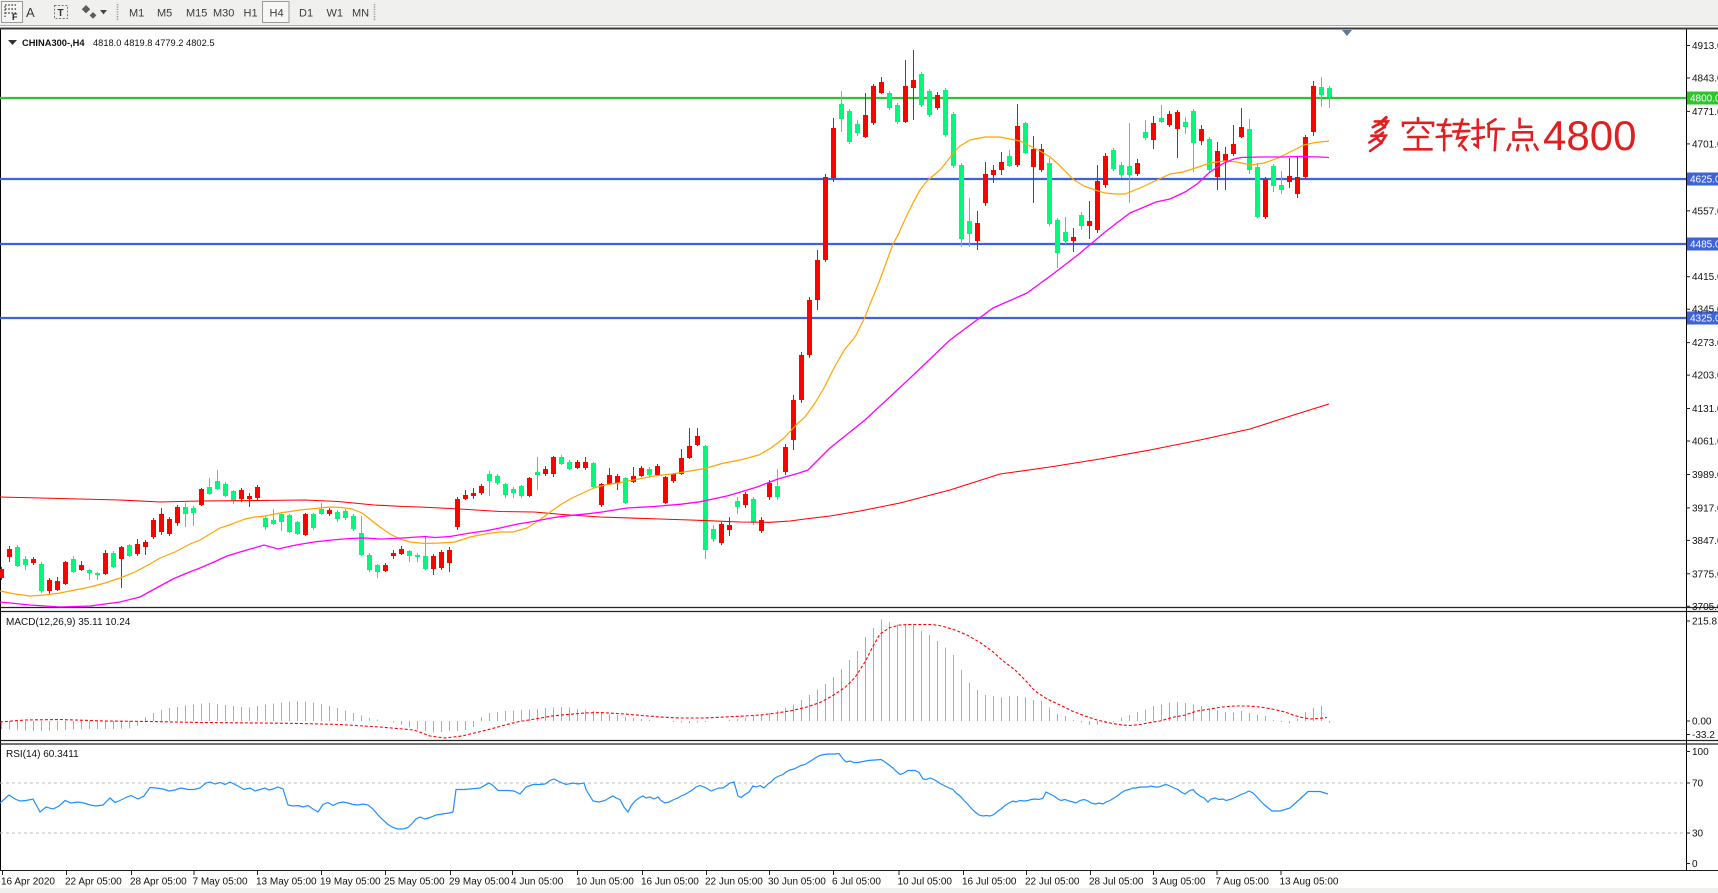 The height and width of the screenshot is (893, 1718). I want to click on svg-text: 28 Jul 05:00, so click(1116, 882).